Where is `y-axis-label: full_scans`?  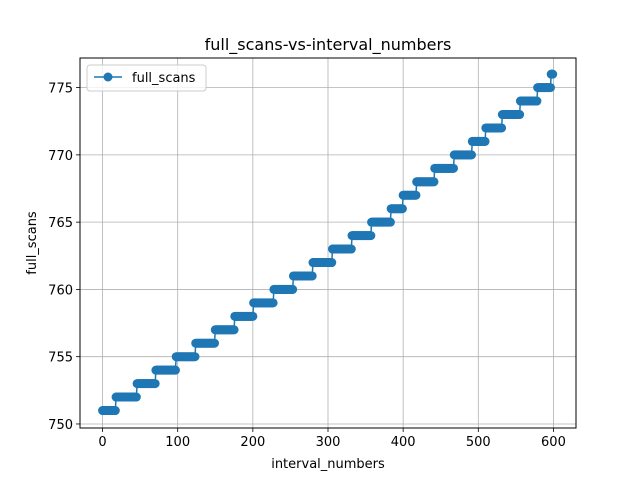
y-axis-label: full_scans is located at coordinates (32, 243).